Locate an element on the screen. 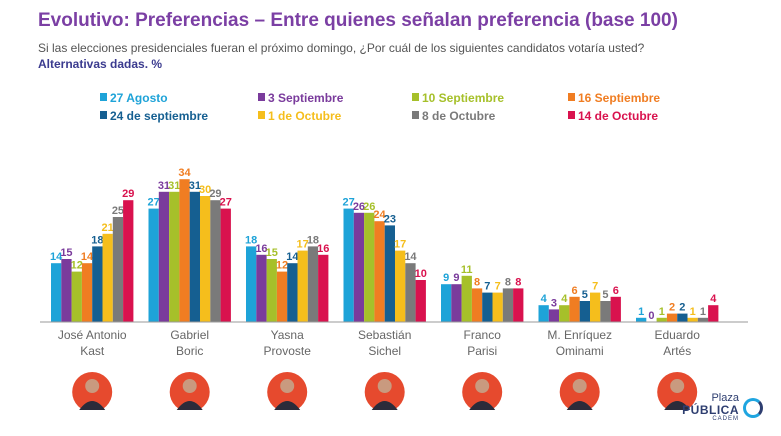  category-label: Franco is located at coordinates (483, 335).